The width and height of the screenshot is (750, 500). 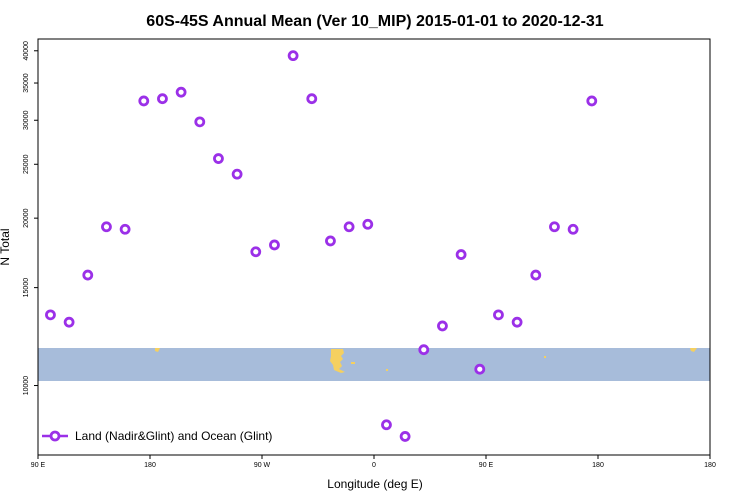 What do you see at coordinates (26, 288) in the screenshot?
I see `y-tick-label: 15000` at bounding box center [26, 288].